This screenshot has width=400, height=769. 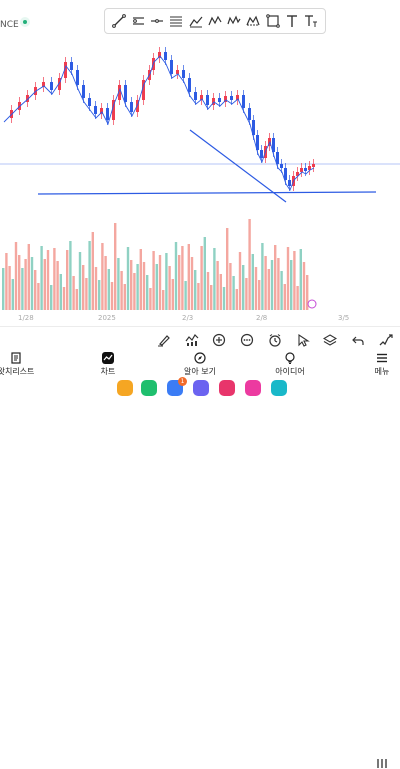 I want to click on horizontal-ray-icon, so click(x=138, y=21).